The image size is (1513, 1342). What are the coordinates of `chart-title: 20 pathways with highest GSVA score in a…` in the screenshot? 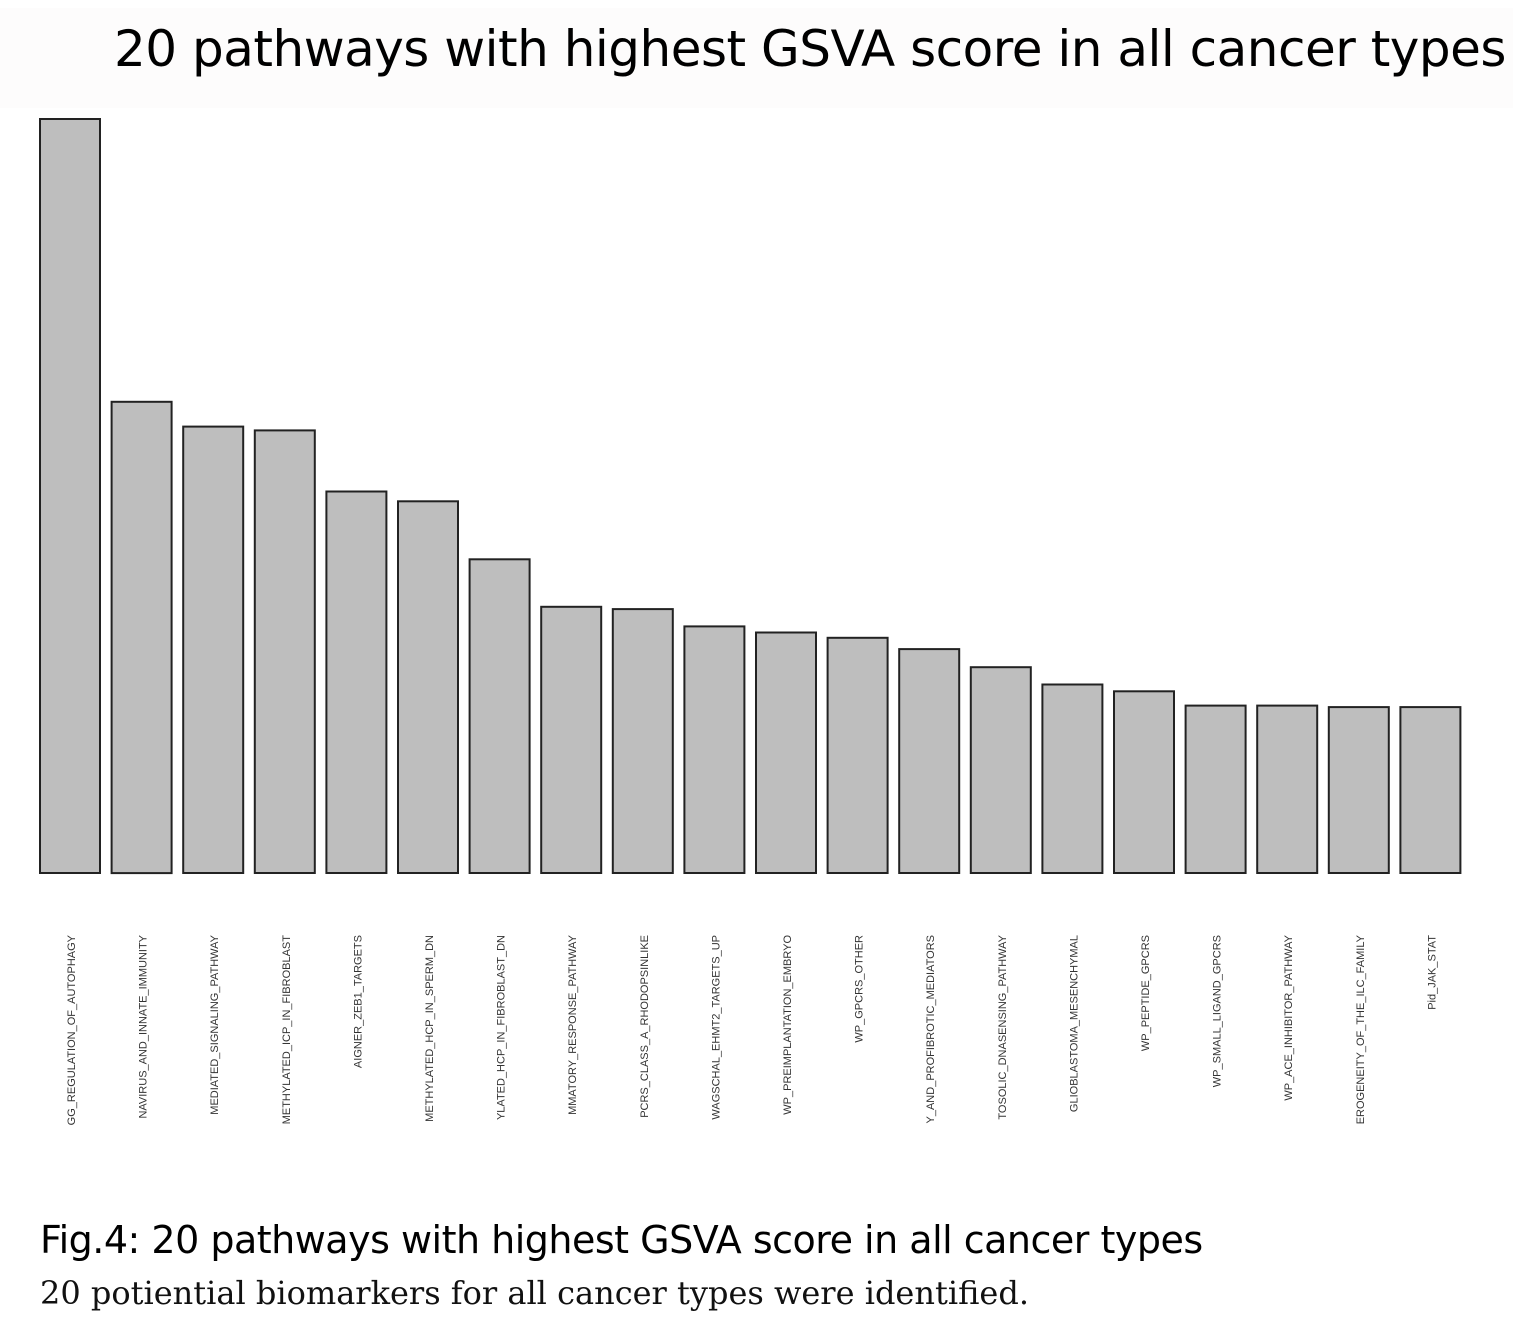 It's located at (810, 49).